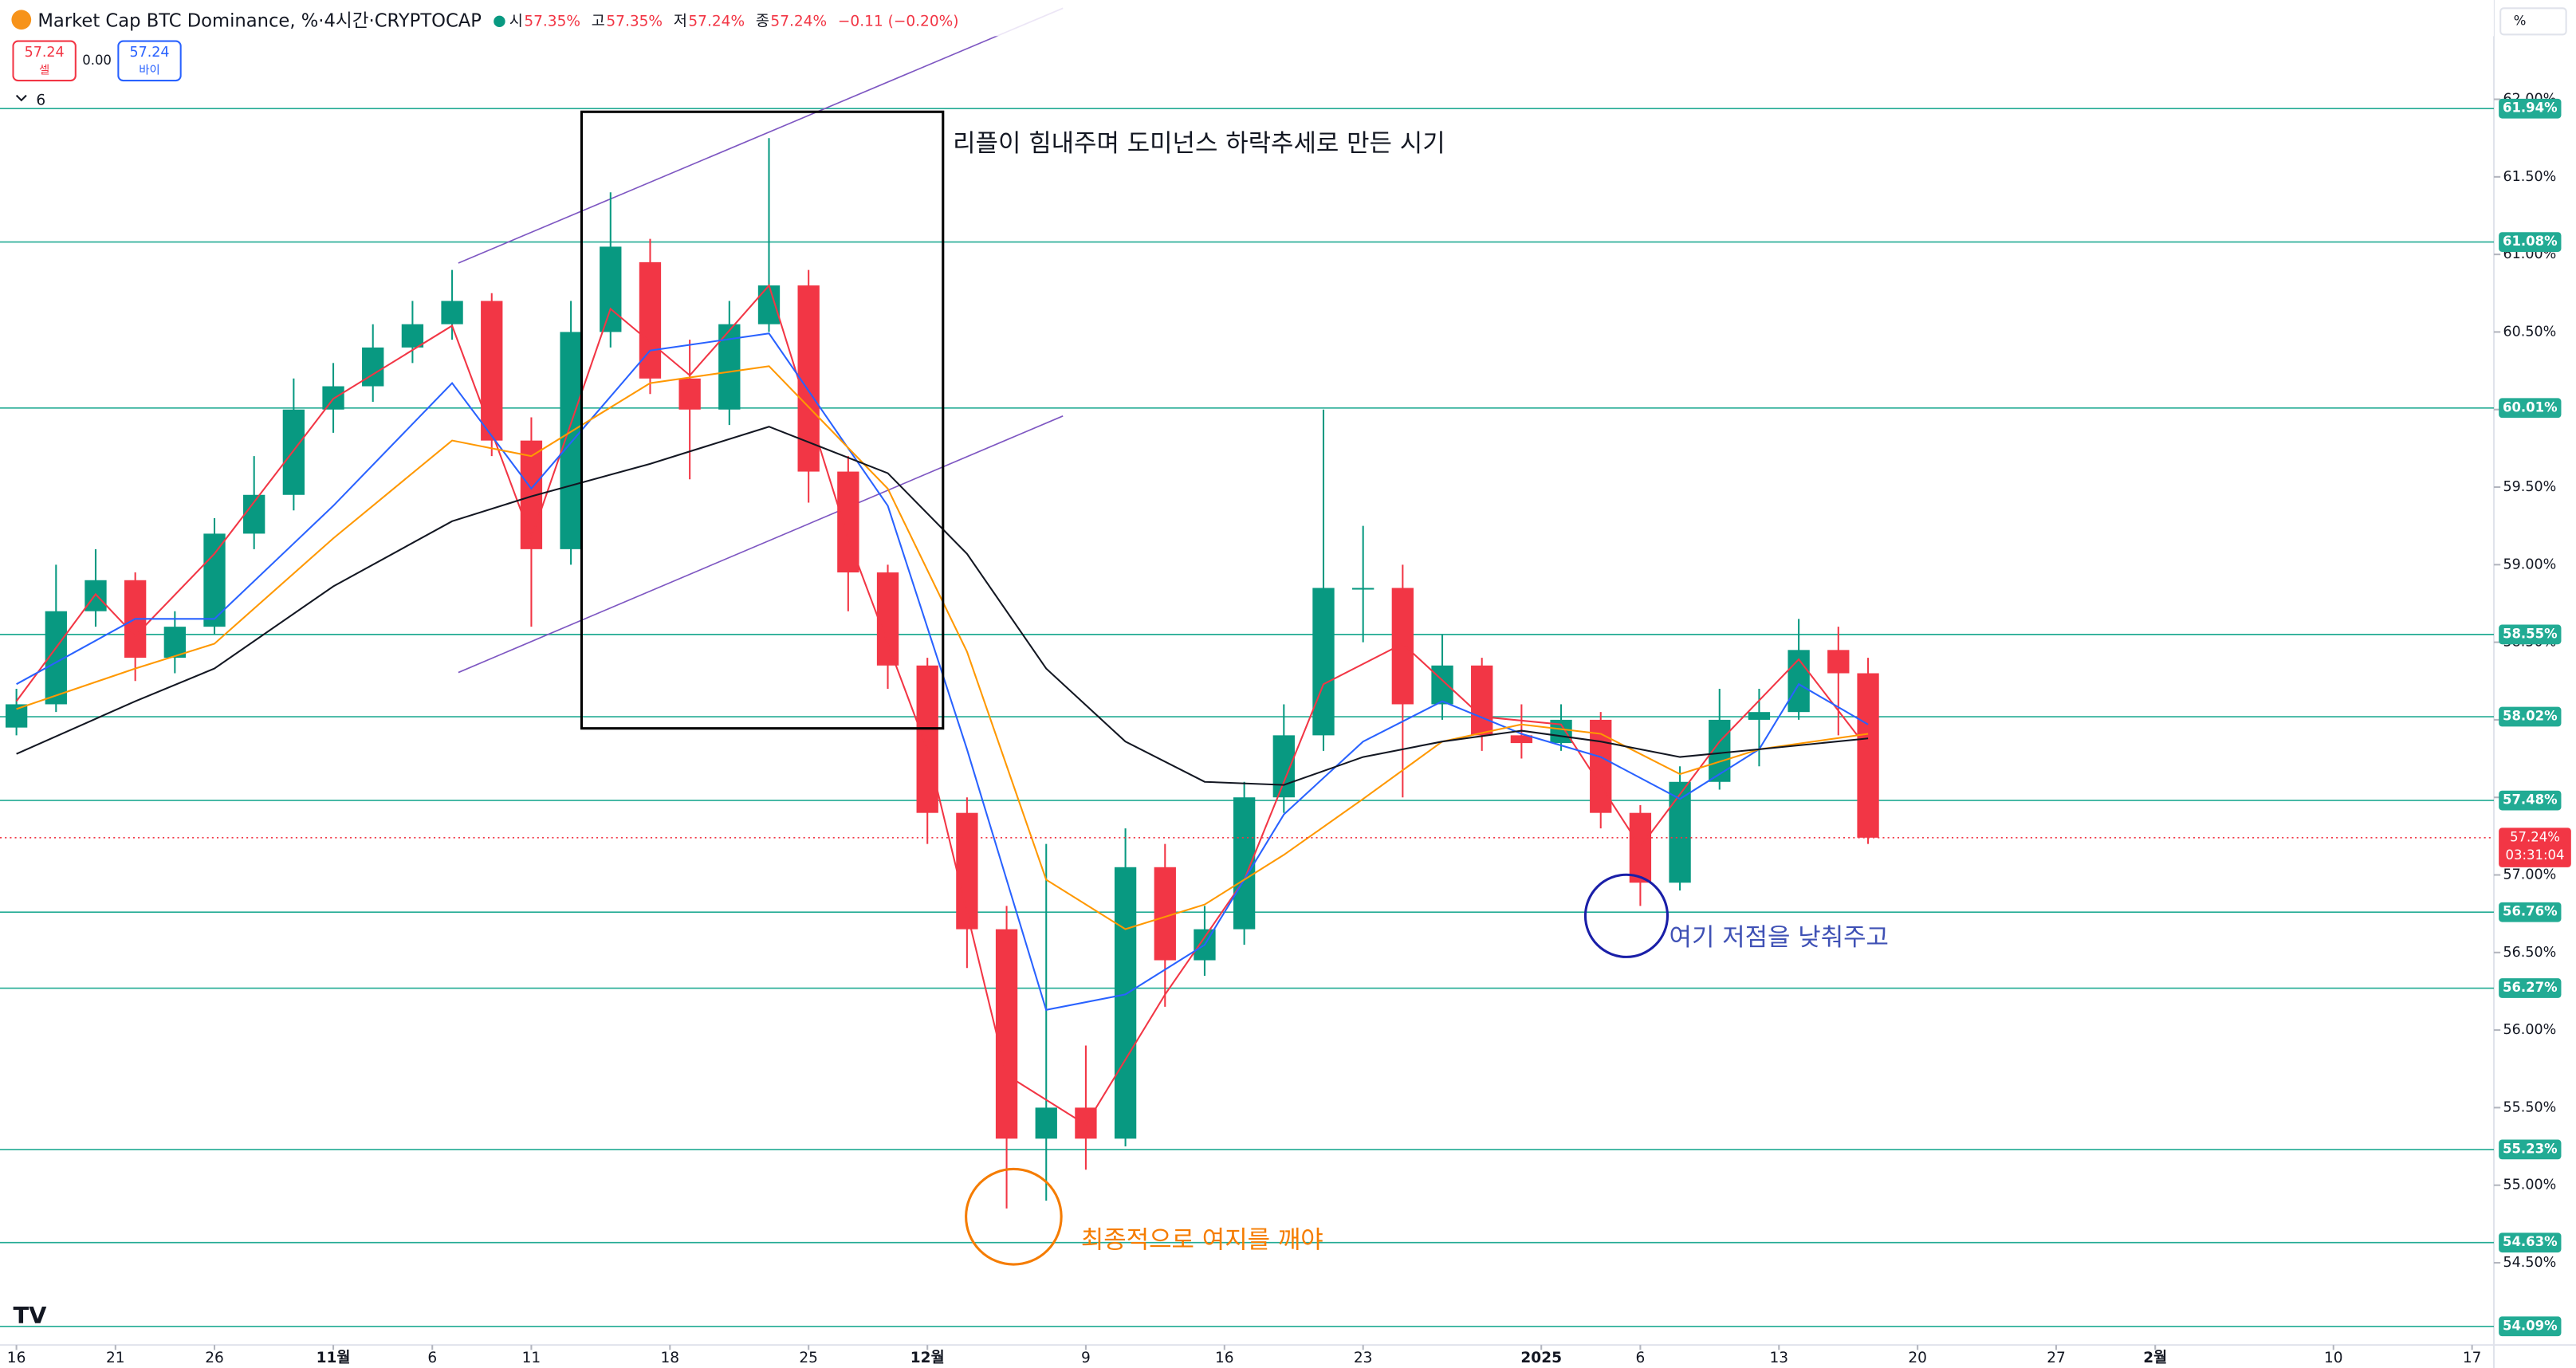 This screenshot has width=2576, height=1368. Describe the element at coordinates (2530, 875) in the screenshot. I see `y-tick-label: 57.00%` at that location.